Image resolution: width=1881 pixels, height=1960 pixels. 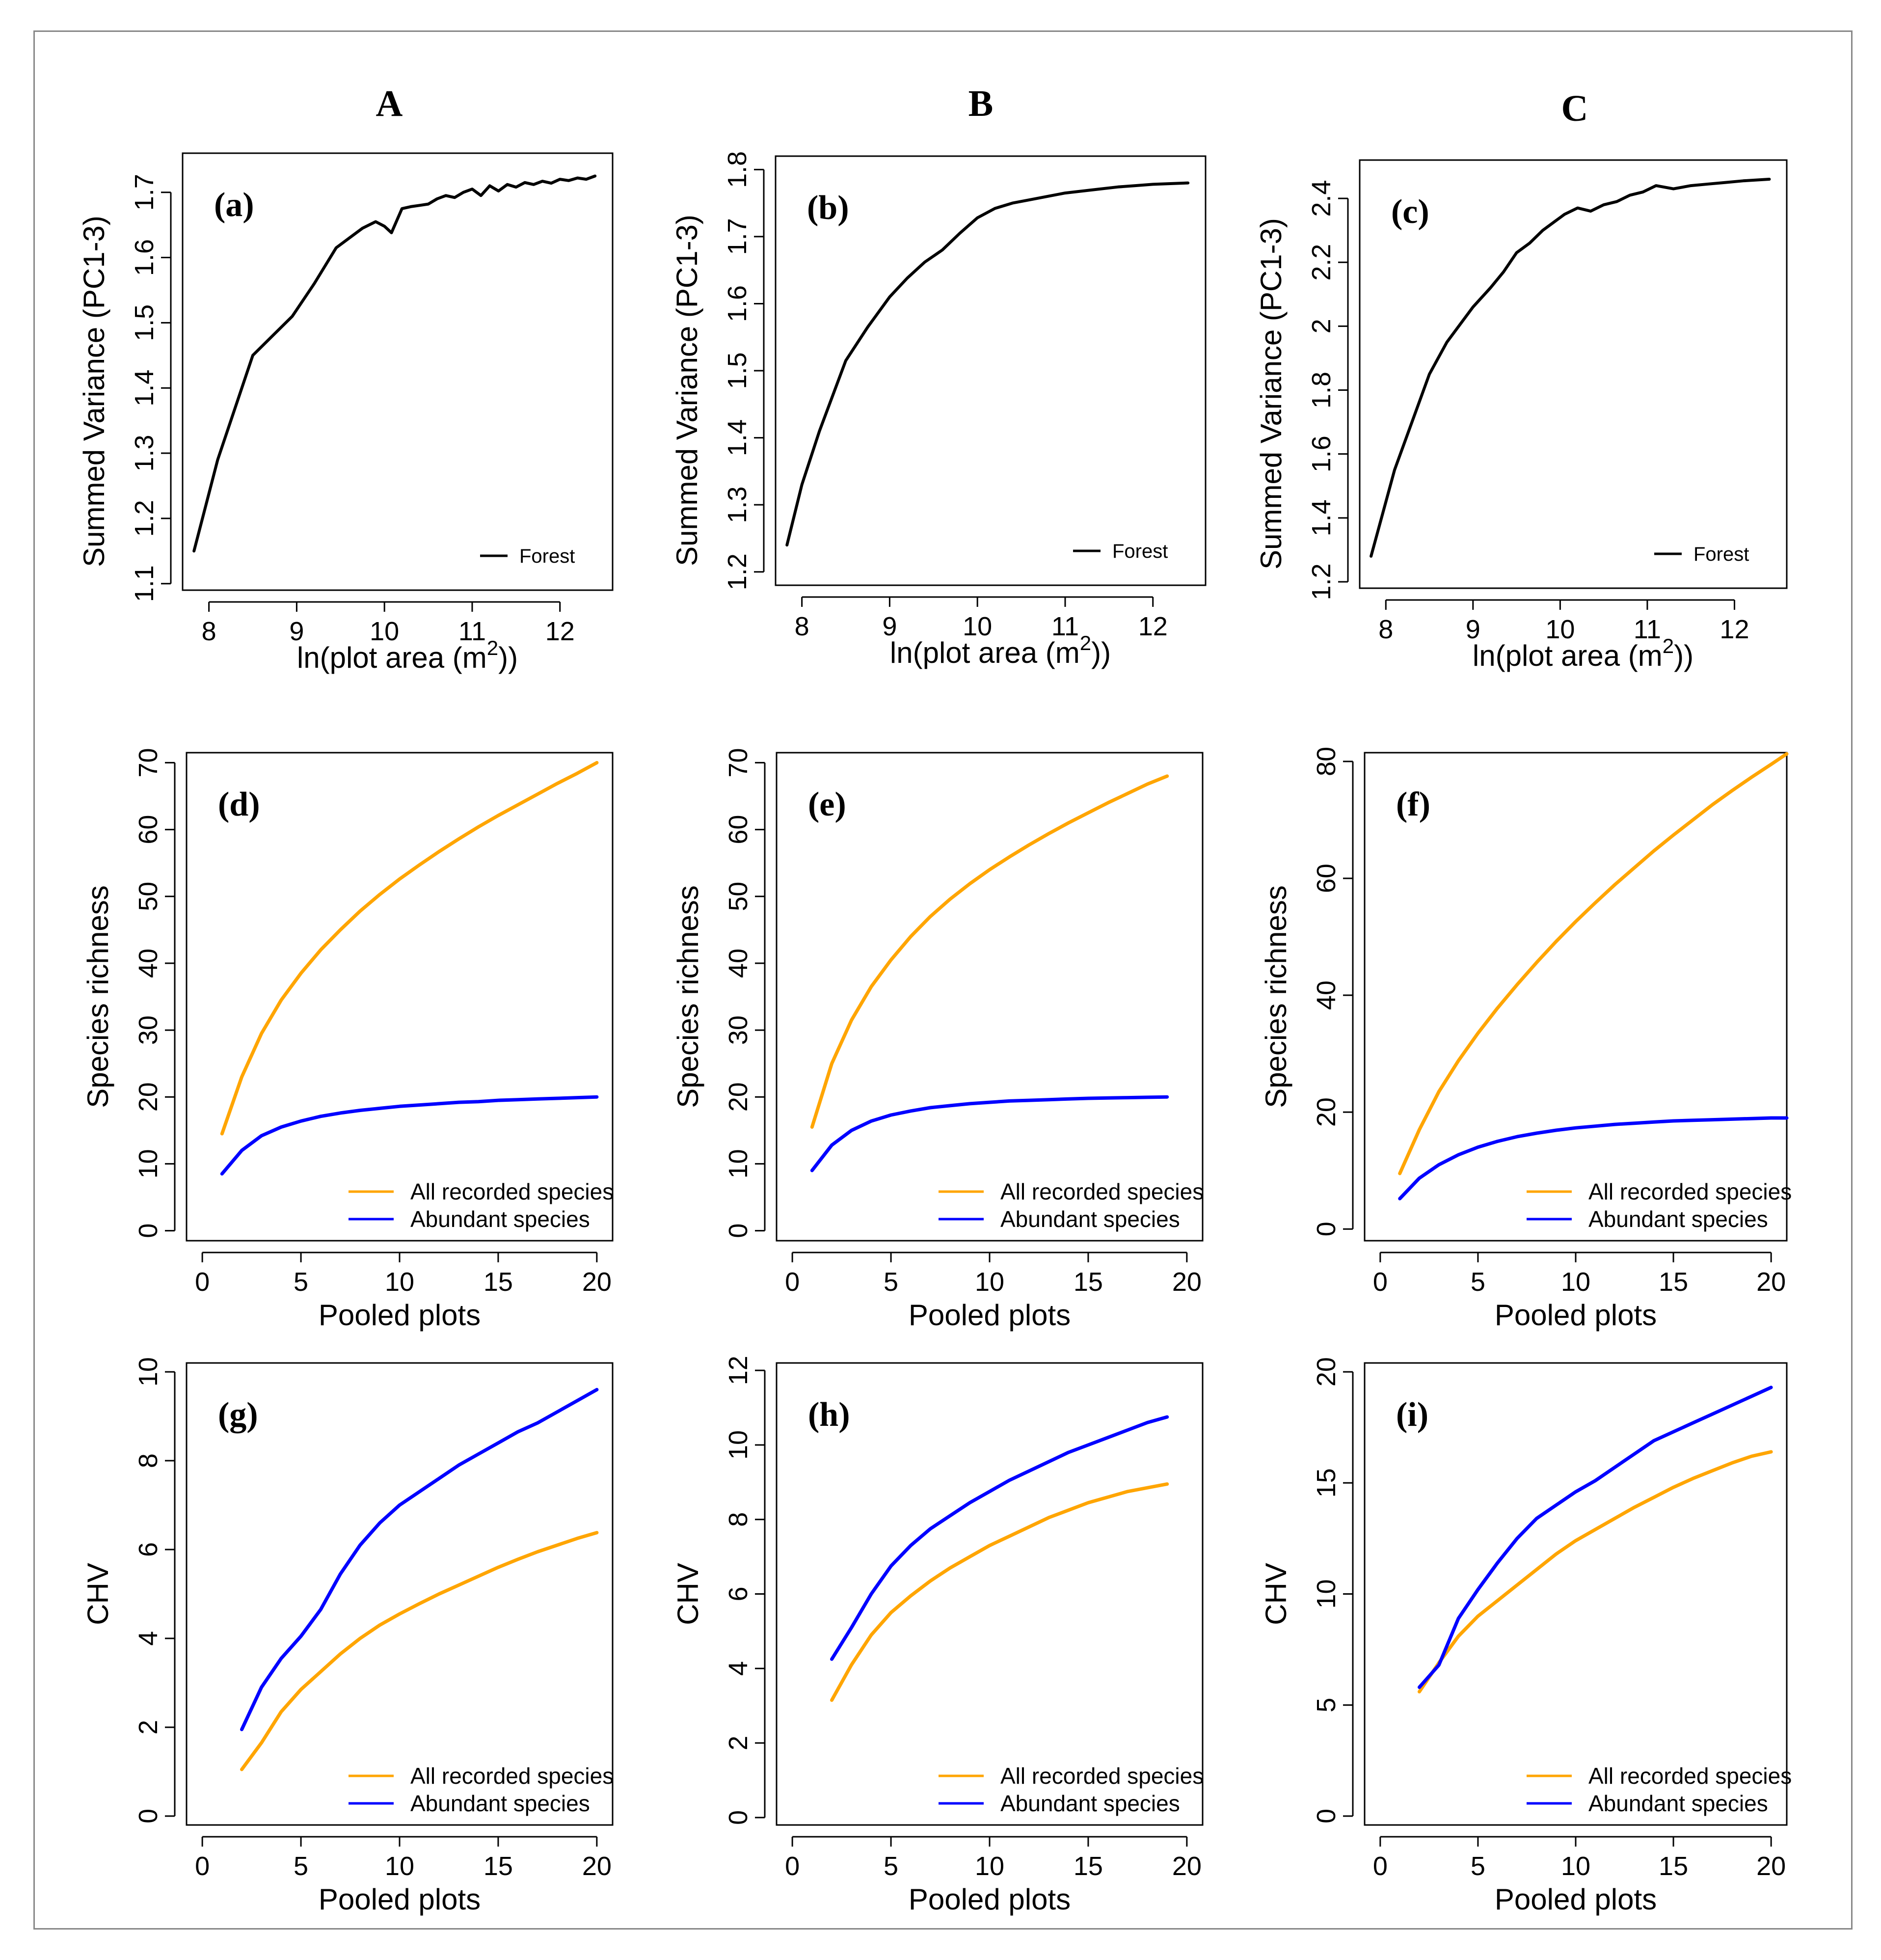 What do you see at coordinates (829, 1415) in the screenshot?
I see `panel-label: (h)` at bounding box center [829, 1415].